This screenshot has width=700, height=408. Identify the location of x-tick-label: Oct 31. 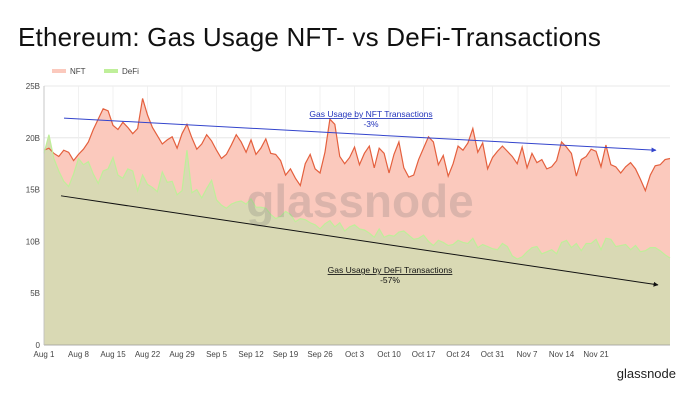
(493, 354).